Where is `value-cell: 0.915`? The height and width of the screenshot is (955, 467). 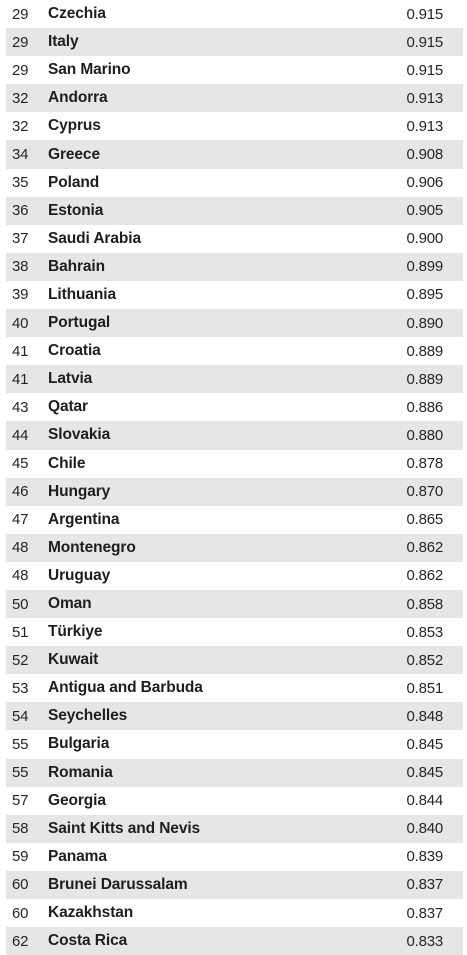 value-cell: 0.915 is located at coordinates (424, 14).